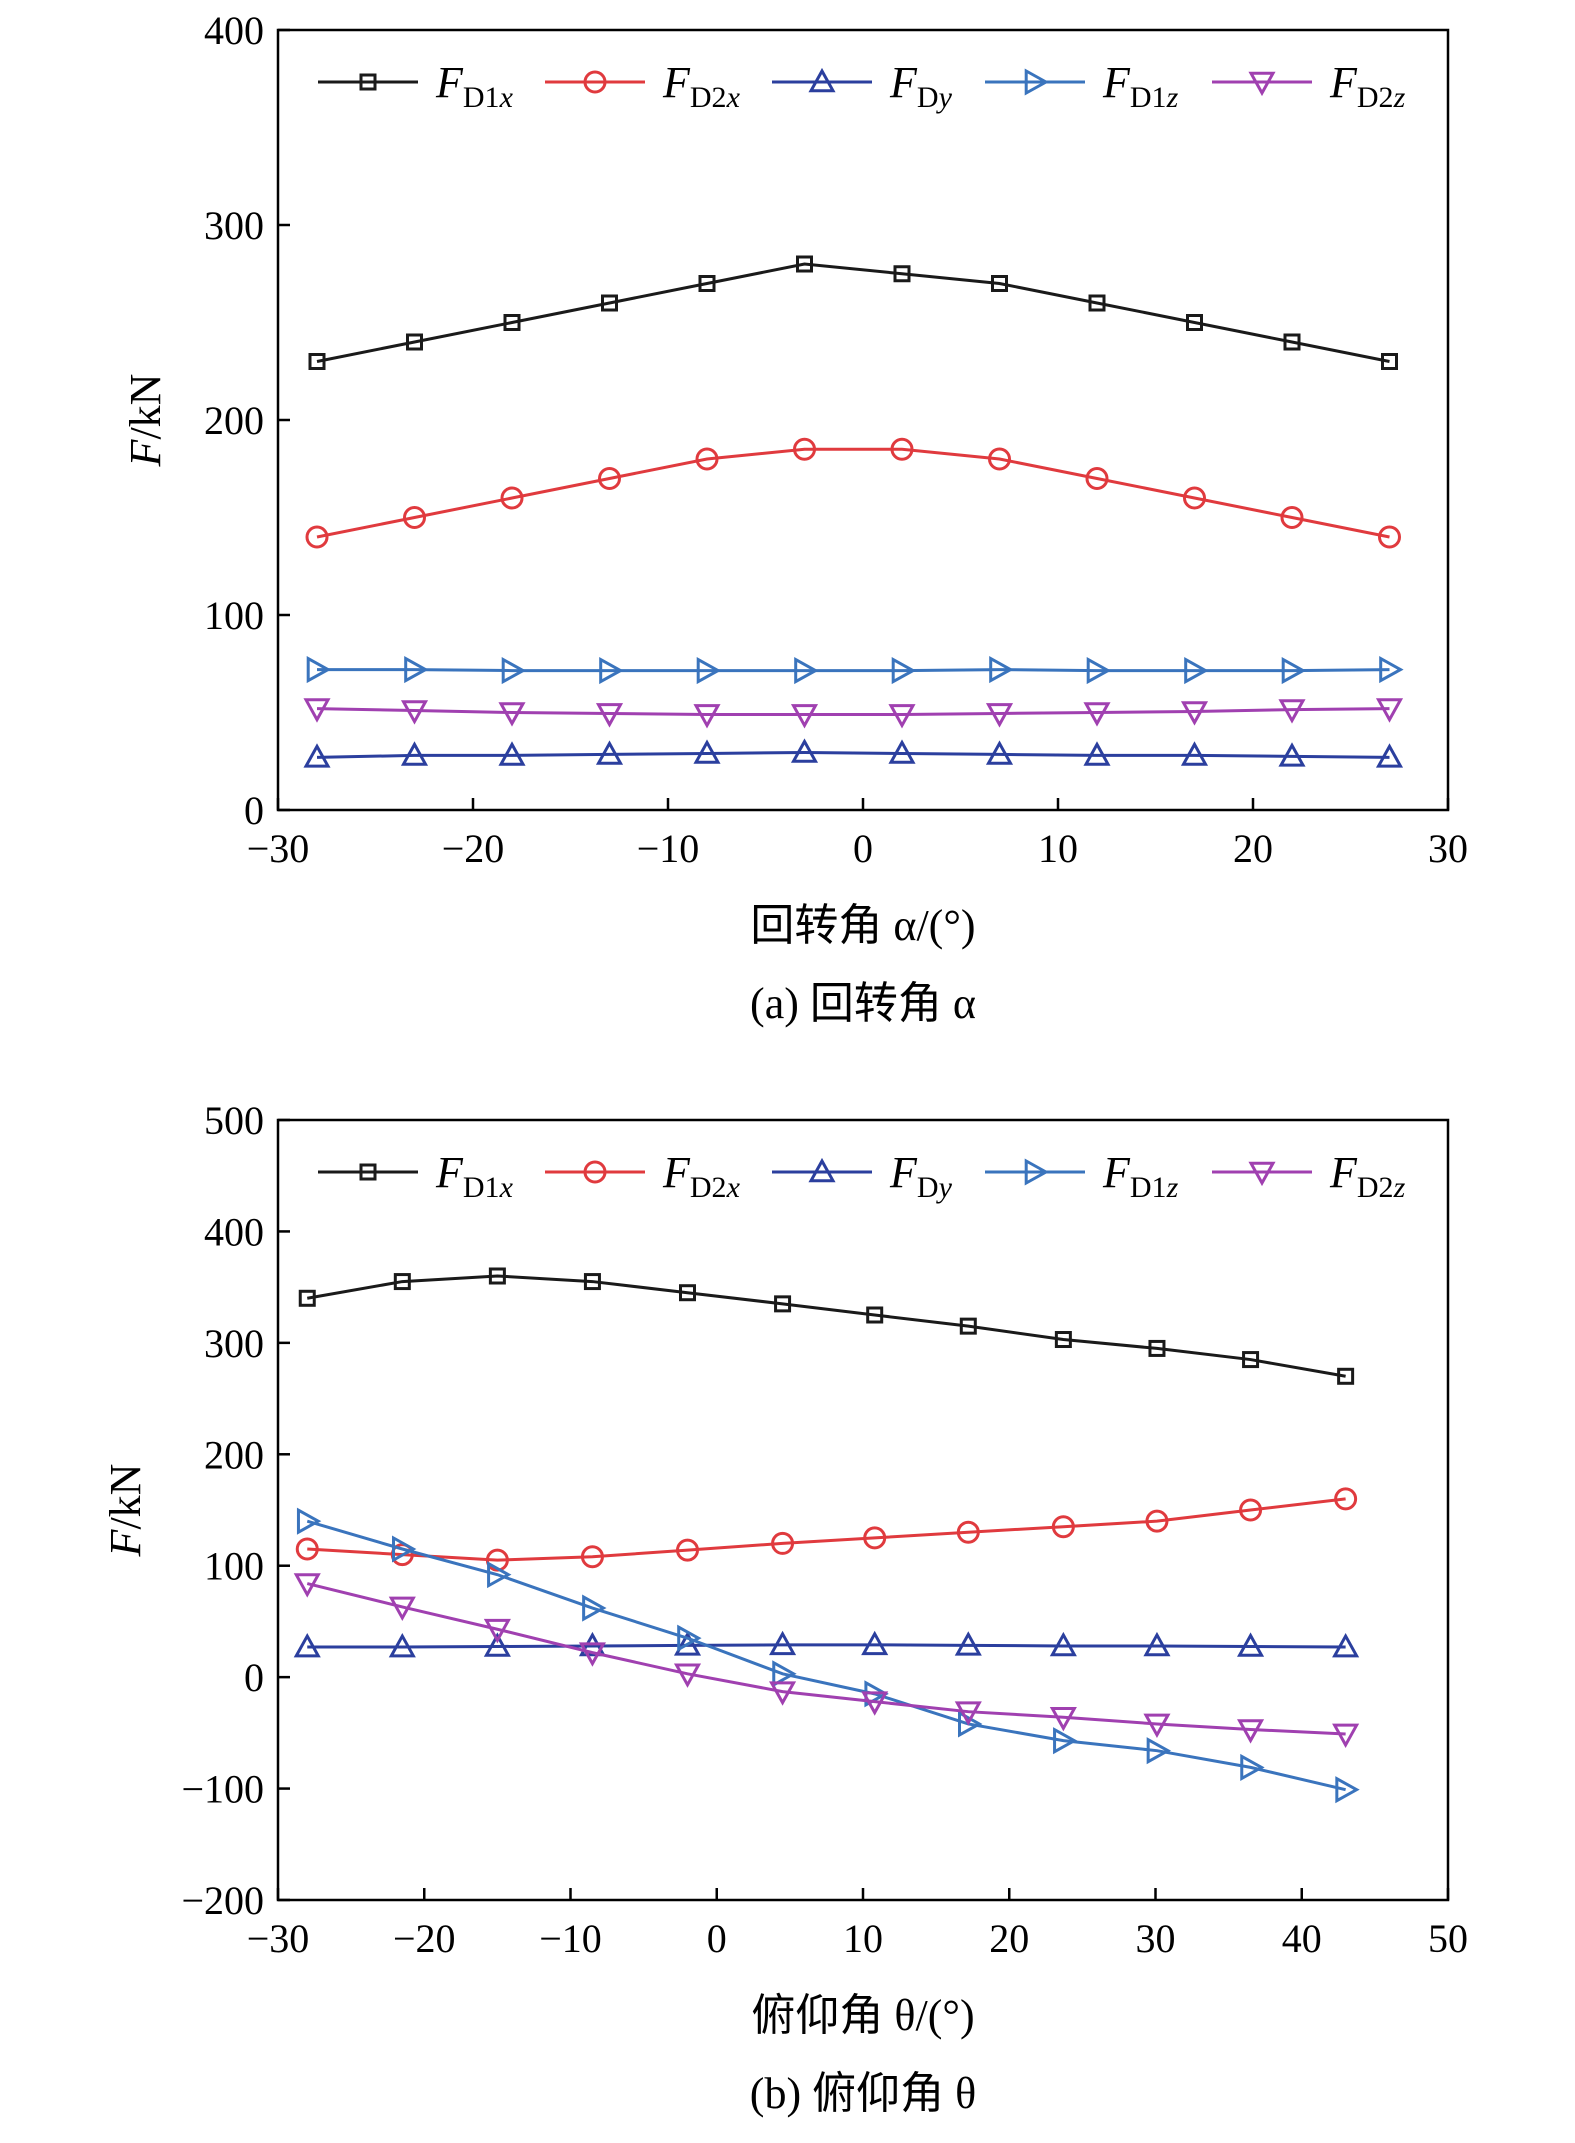  What do you see at coordinates (1082, 1176) in the screenshot?
I see `panel-b-legend-item-FD1z: FD1z` at bounding box center [1082, 1176].